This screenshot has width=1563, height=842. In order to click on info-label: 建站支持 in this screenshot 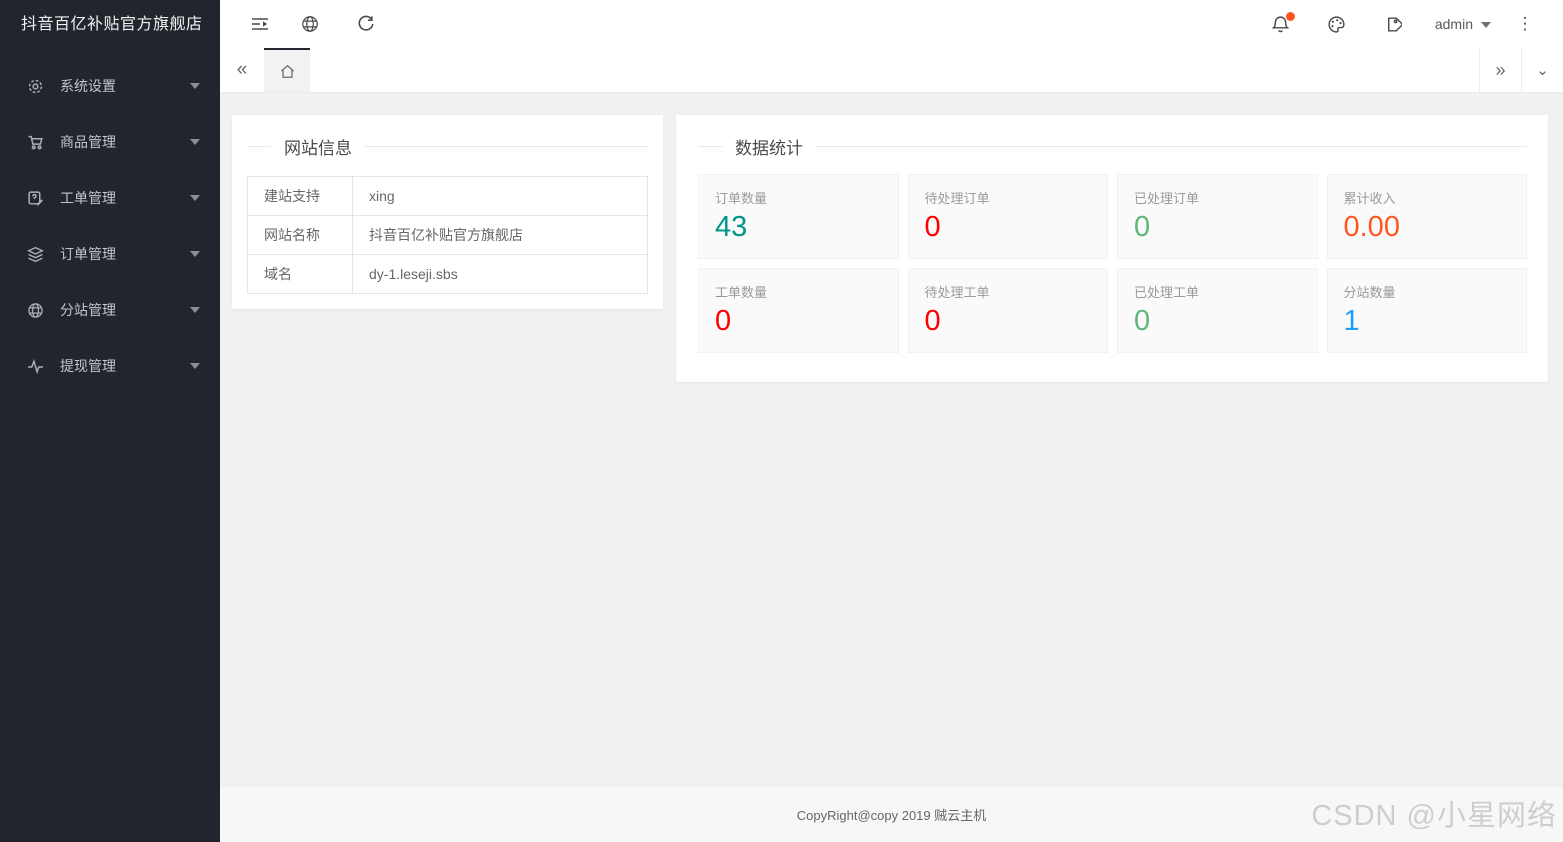, I will do `click(300, 196)`.